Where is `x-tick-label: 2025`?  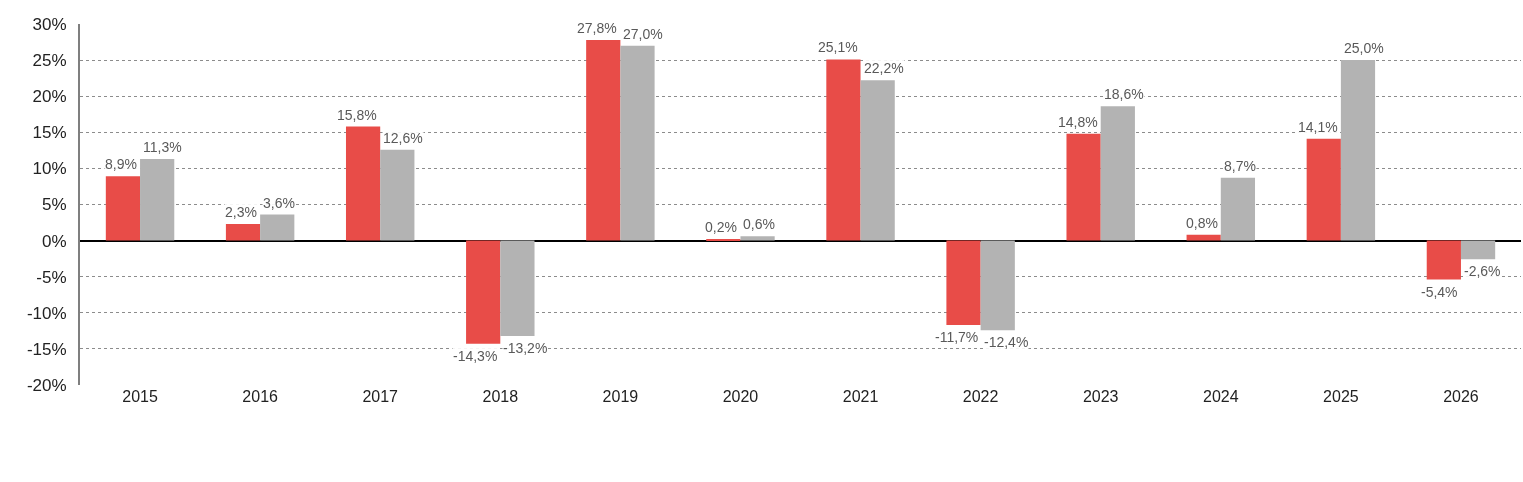
x-tick-label: 2025 is located at coordinates (1341, 396).